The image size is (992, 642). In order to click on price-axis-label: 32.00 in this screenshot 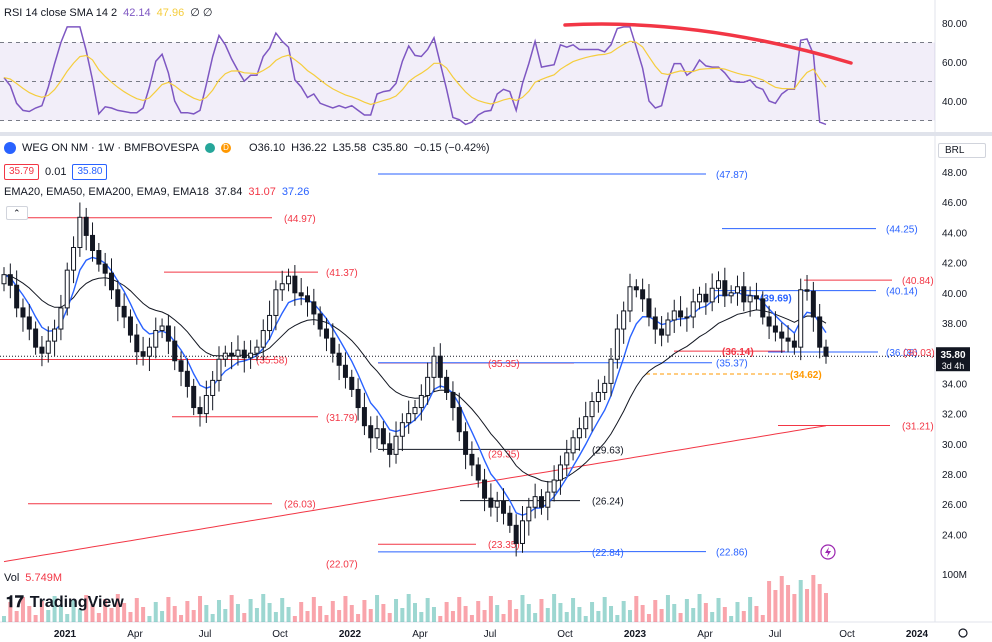, I will do `click(954, 415)`.